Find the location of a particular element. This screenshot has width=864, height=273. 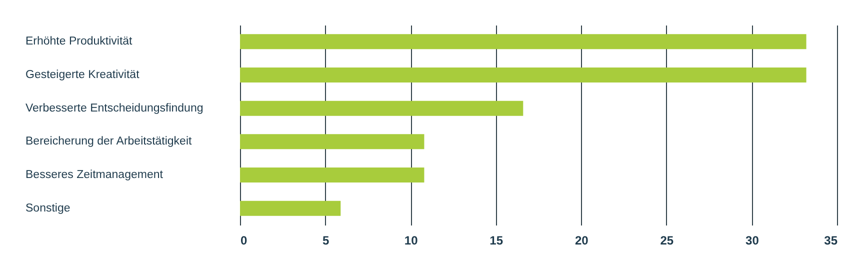

x-tick-label: 10 is located at coordinates (411, 241).